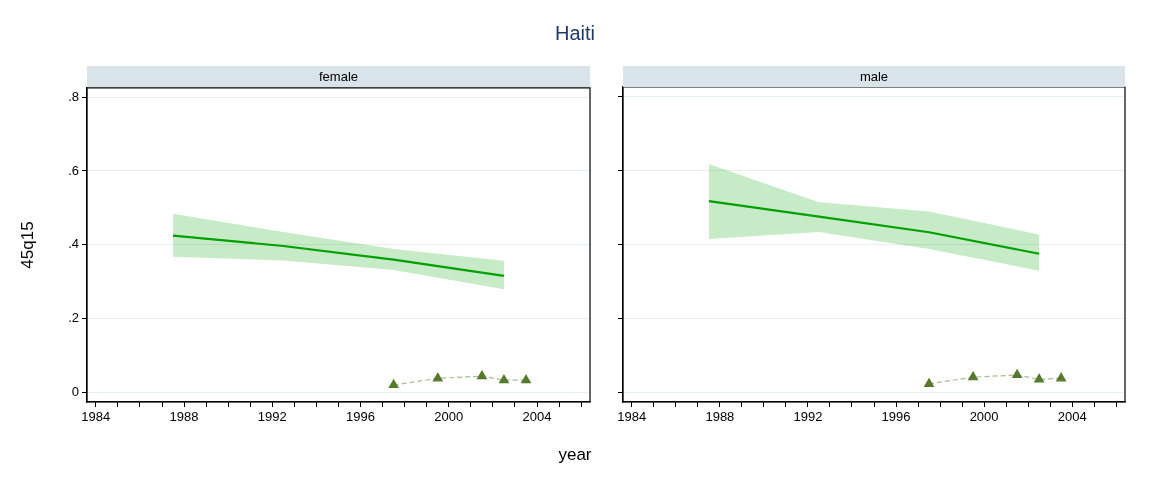 The image size is (1150, 479). Describe the element at coordinates (575, 455) in the screenshot. I see `x-axis-title: year` at that location.